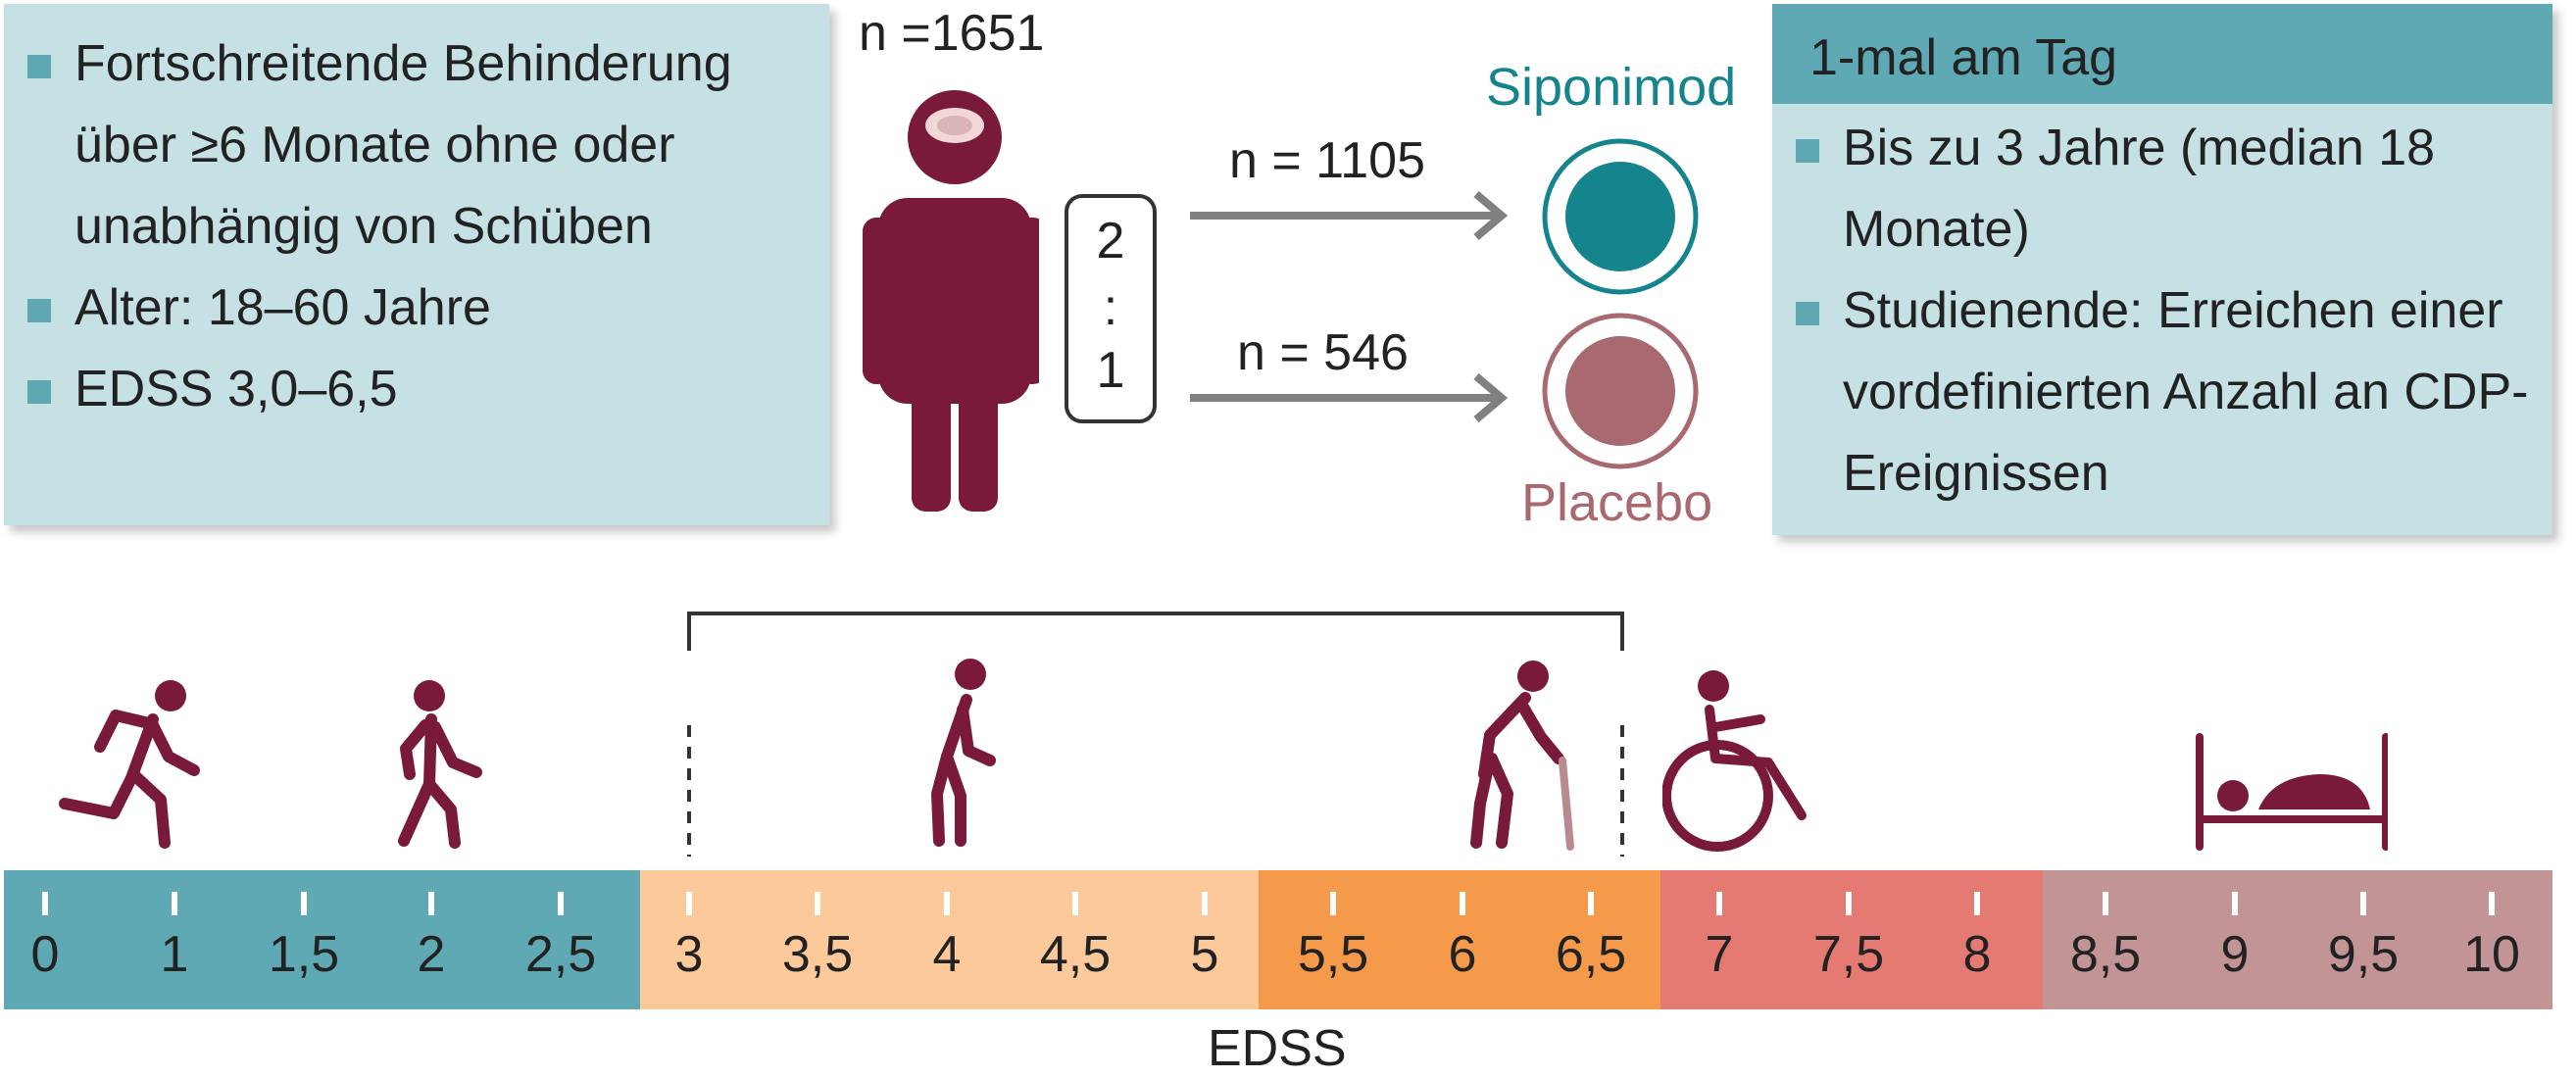 This screenshot has height=1078, width=2576. What do you see at coordinates (2162, 189) in the screenshot?
I see `treatment-item: Bis zu 3 Jahre (median 18 Monate)` at bounding box center [2162, 189].